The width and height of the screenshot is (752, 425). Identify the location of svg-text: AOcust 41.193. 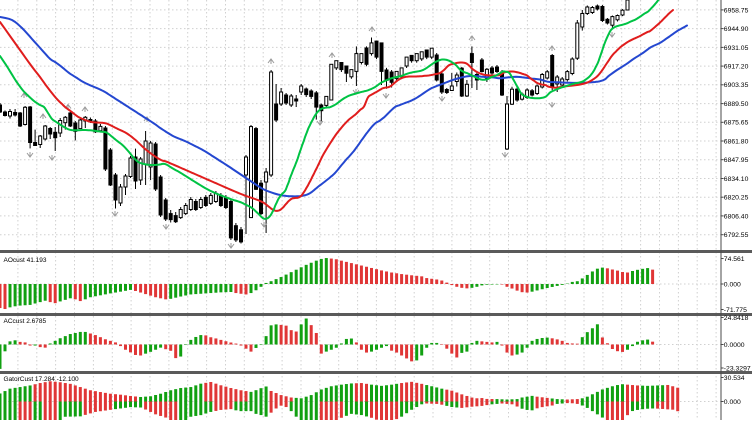
(25, 260).